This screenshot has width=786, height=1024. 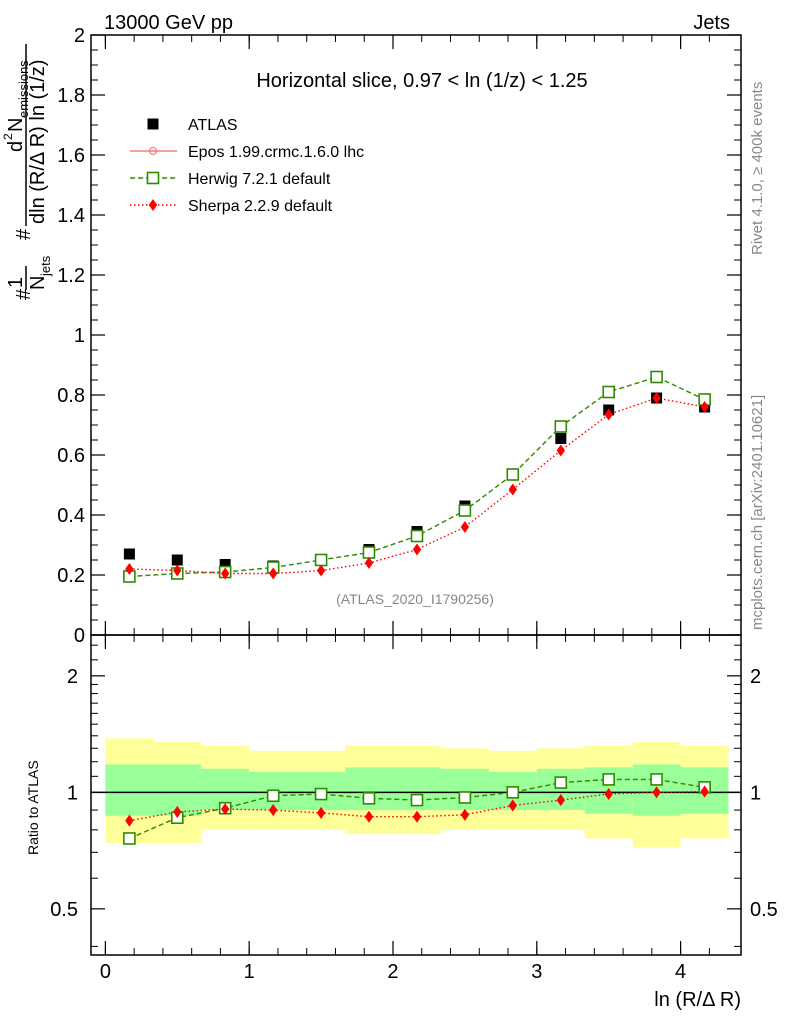 What do you see at coordinates (71, 96) in the screenshot?
I see `main-ytick-label: 1.8` at bounding box center [71, 96].